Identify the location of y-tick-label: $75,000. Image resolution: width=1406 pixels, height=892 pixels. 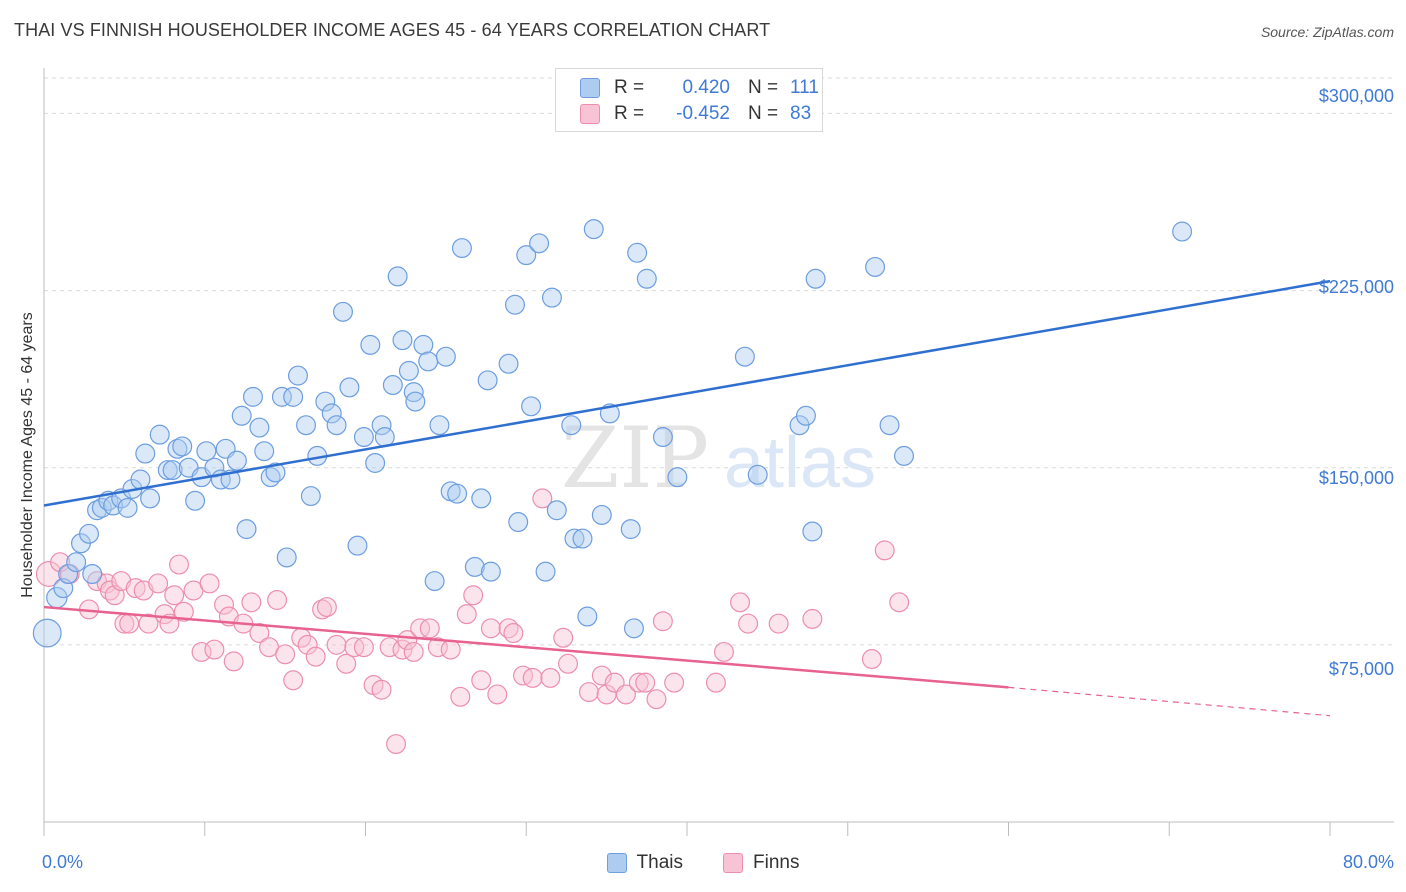
(1361, 669).